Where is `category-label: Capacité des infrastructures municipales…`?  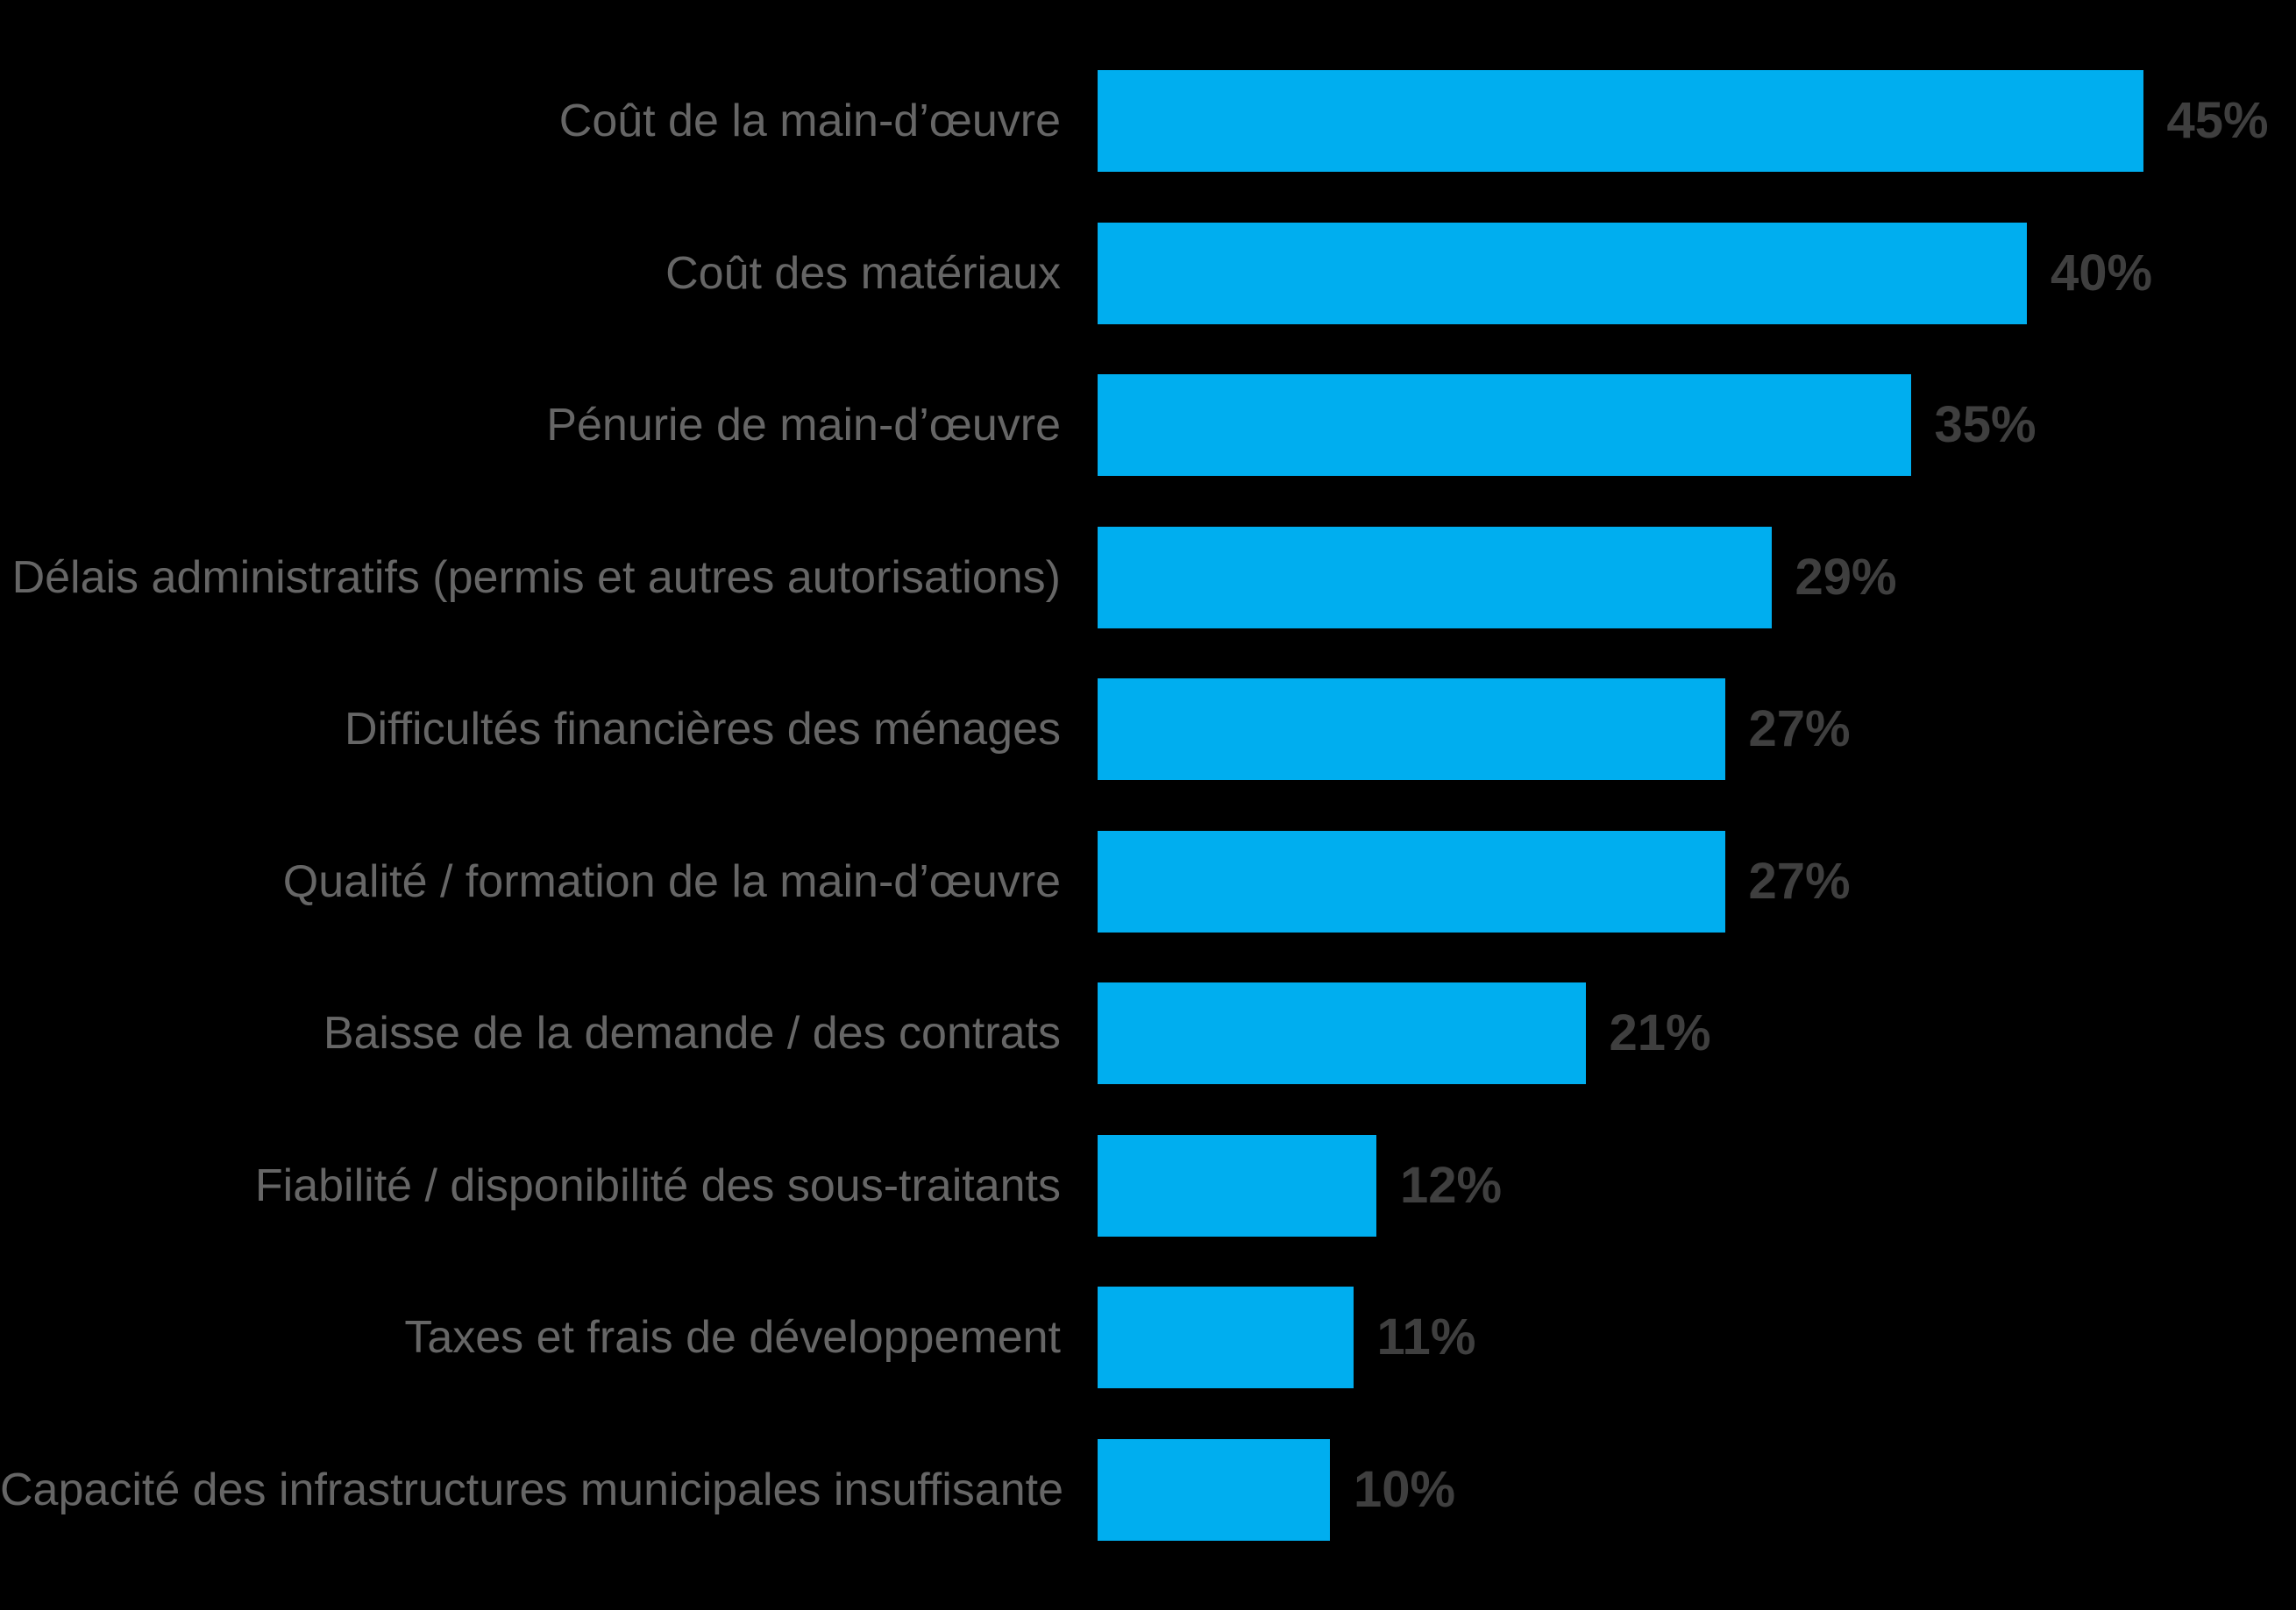
category-label: Capacité des infrastructures municipales… is located at coordinates (531, 1489).